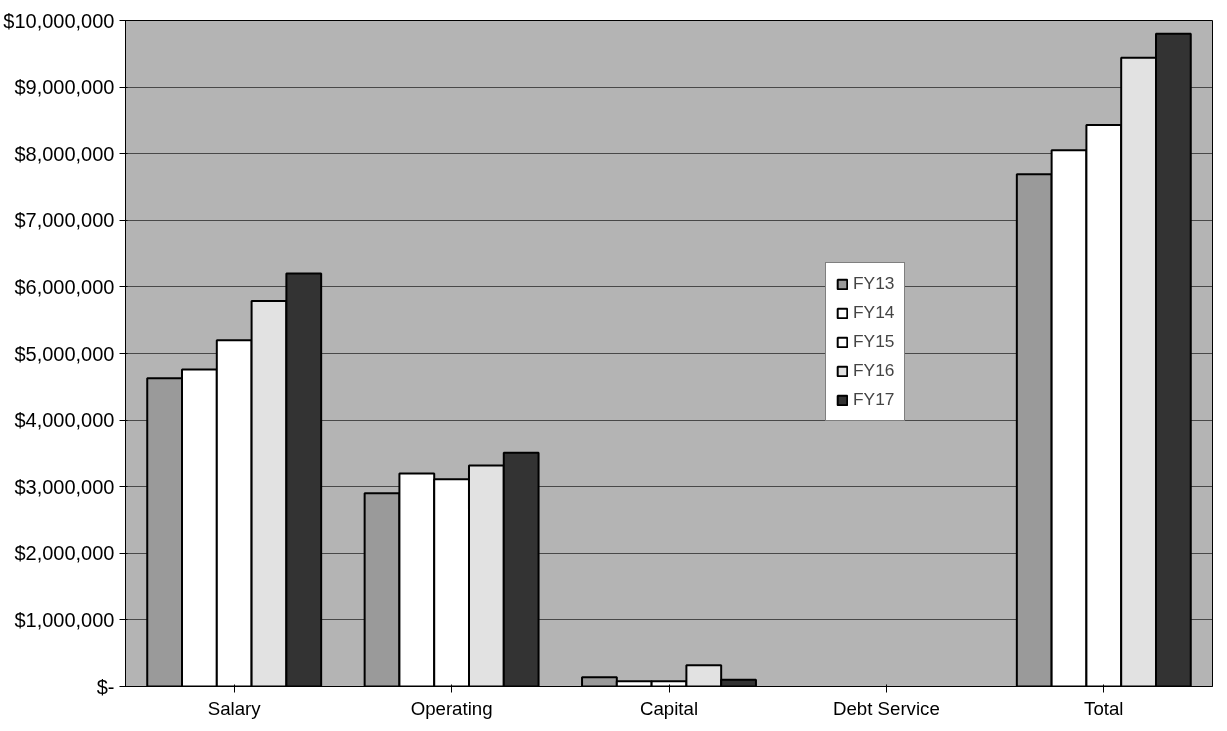  I want to click on legend-label: FY13, so click(874, 283).